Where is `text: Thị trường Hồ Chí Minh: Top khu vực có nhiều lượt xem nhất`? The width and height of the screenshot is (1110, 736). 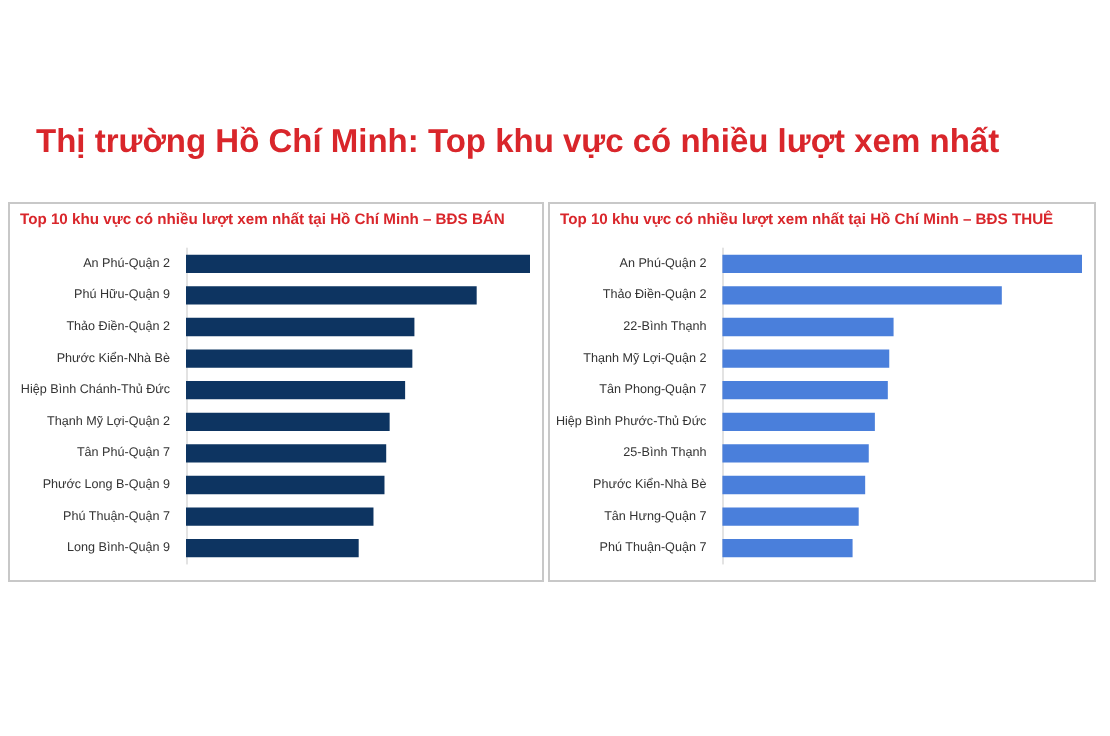 text: Thị trường Hồ Chí Minh: Top khu vực có nhiều lượt xem nhất is located at coordinates (518, 143).